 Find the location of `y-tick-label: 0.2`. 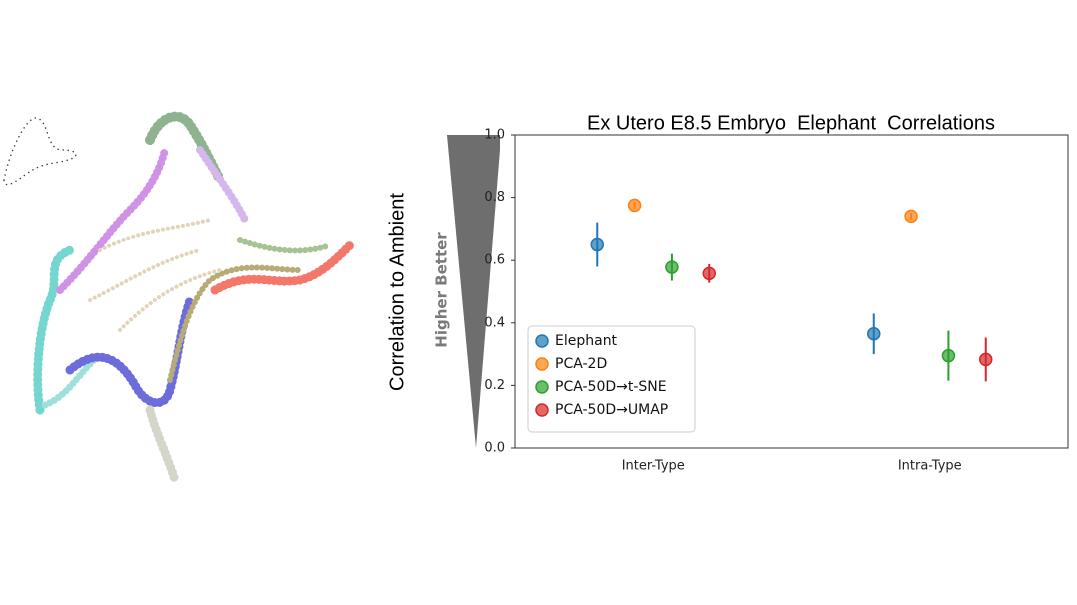

y-tick-label: 0.2 is located at coordinates (494, 385).